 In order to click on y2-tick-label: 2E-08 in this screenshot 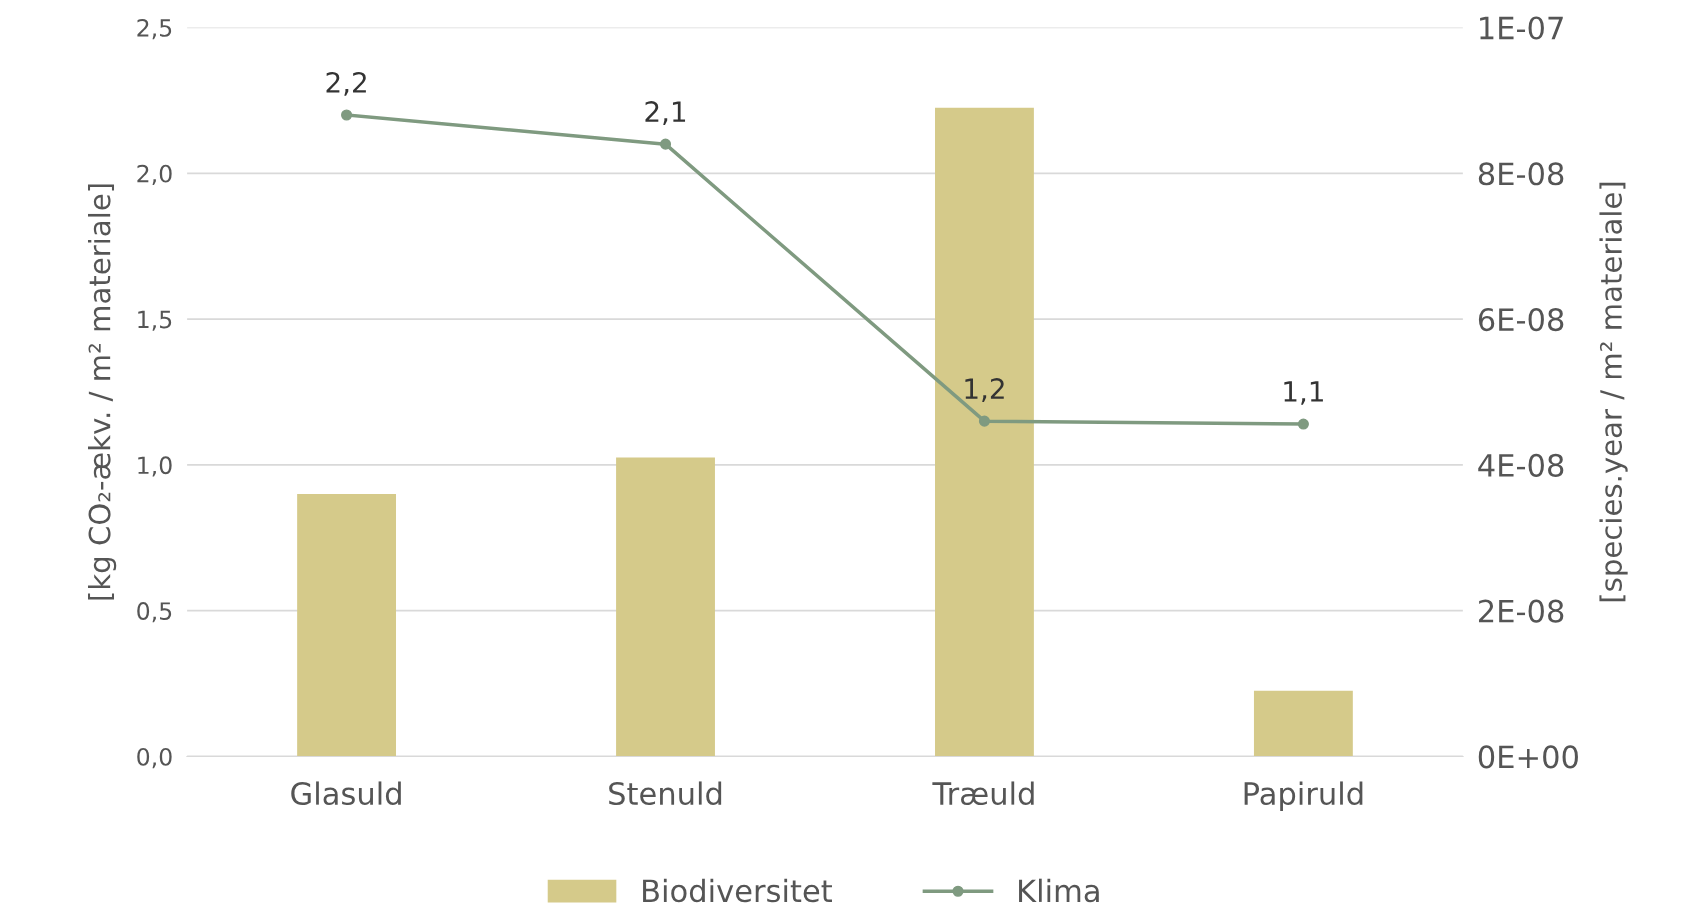, I will do `click(1521, 611)`.